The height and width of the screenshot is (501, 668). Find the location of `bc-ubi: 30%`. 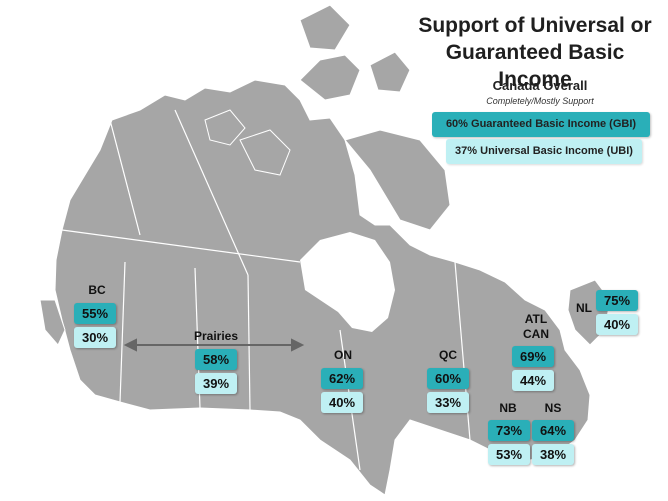

bc-ubi: 30% is located at coordinates (95, 337).